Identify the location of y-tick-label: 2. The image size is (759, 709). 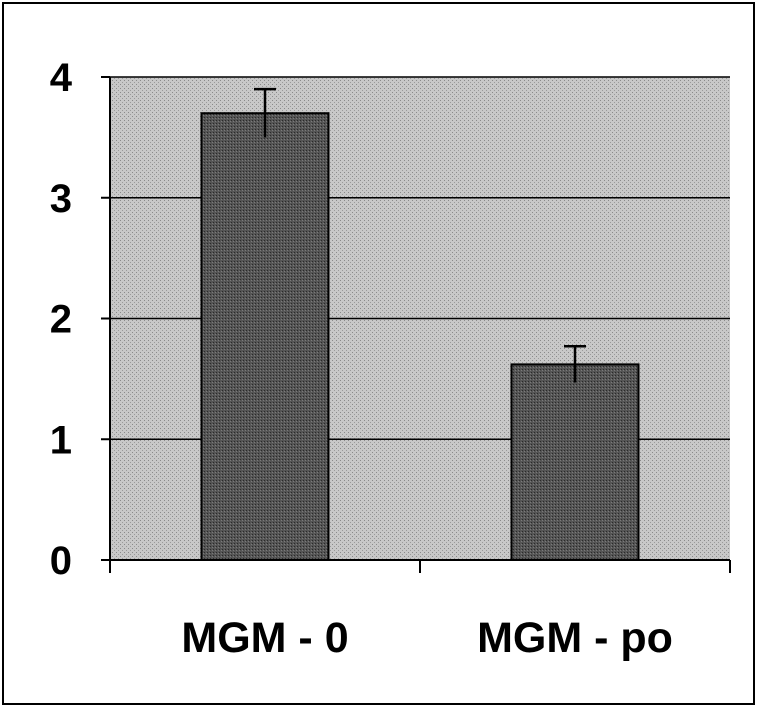
(61, 320).